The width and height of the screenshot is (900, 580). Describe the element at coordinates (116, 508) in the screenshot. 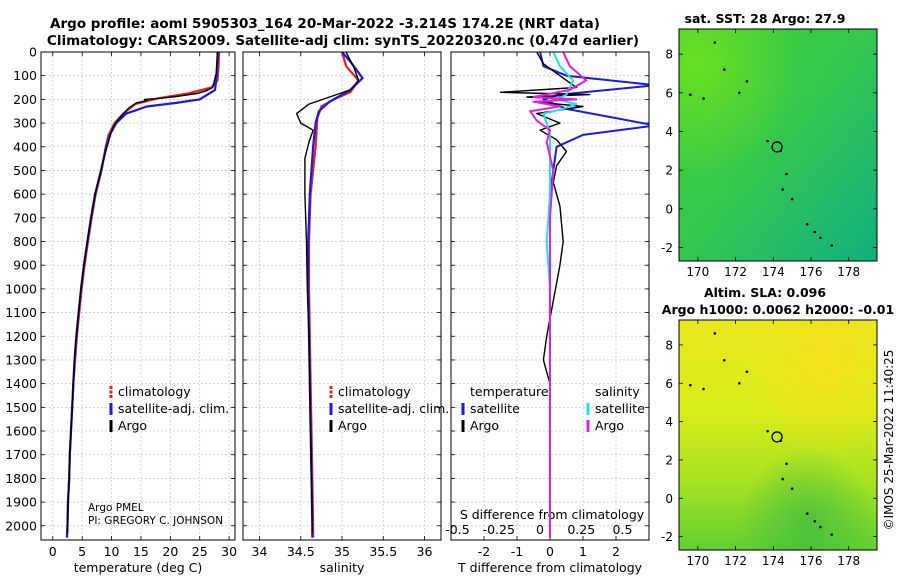

I see `credit-line1: Argo PMEL` at that location.